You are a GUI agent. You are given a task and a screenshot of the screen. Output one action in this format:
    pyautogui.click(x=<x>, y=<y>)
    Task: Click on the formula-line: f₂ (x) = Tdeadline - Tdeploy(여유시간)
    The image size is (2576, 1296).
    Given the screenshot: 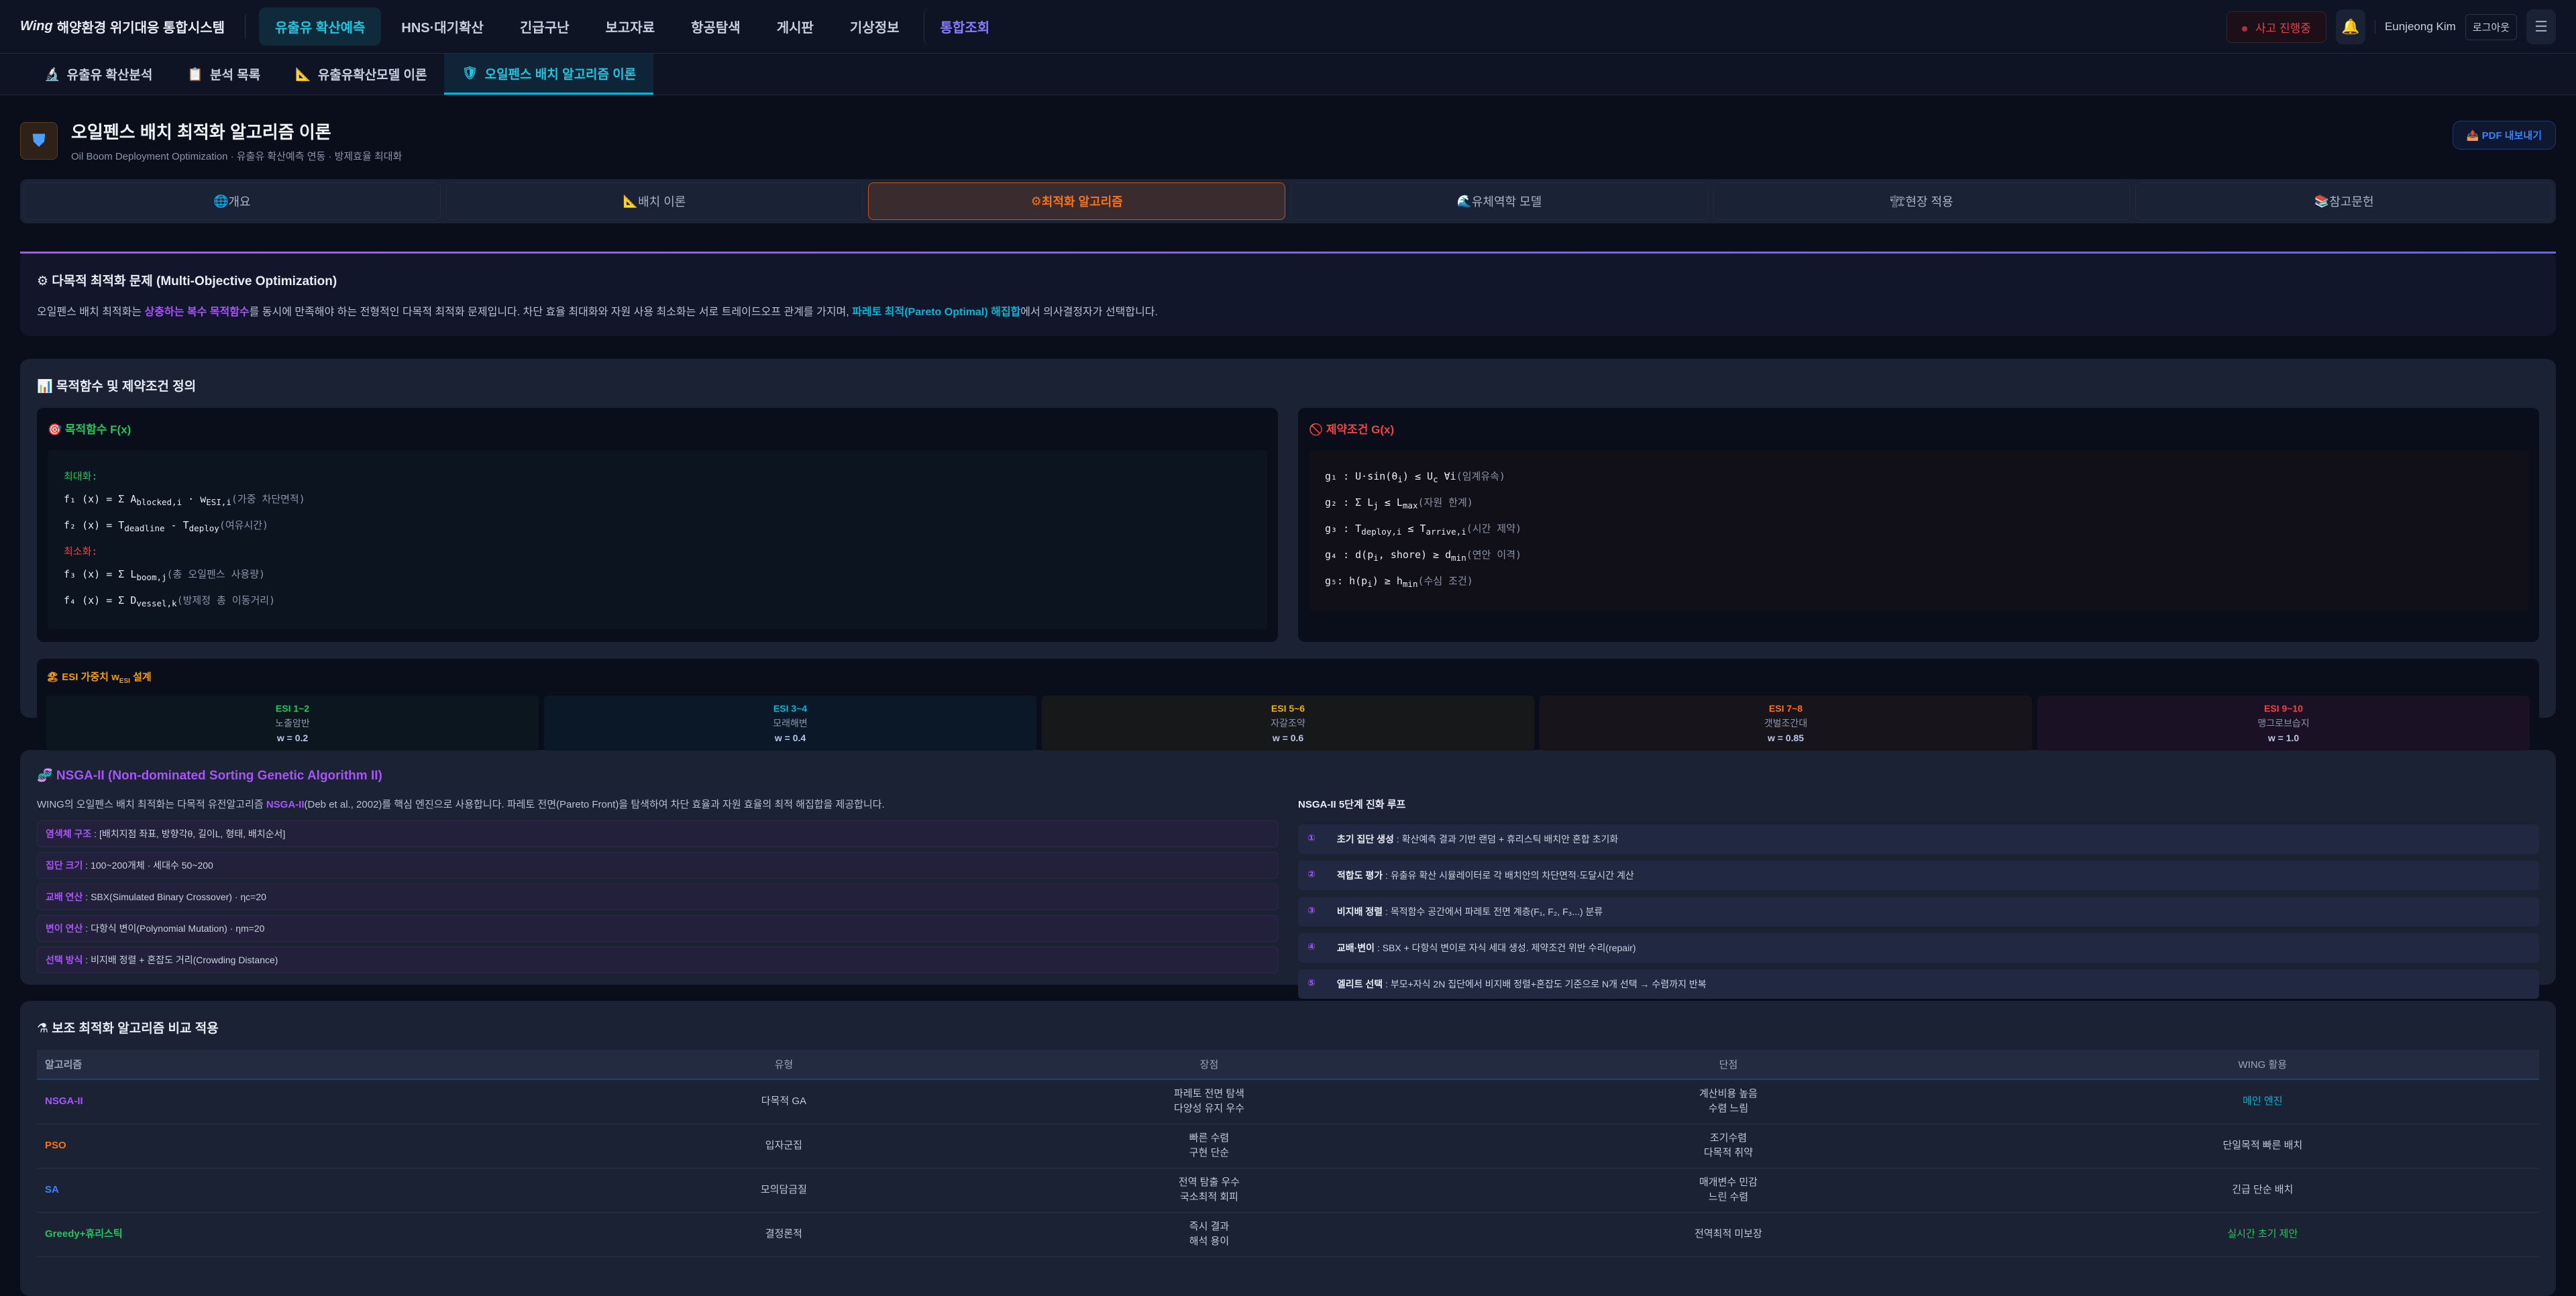 What is the action you would take?
    pyautogui.click(x=166, y=526)
    